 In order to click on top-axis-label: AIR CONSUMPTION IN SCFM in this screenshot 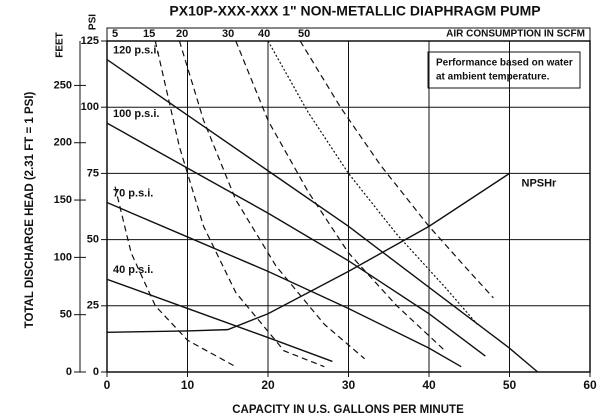, I will do `click(515, 34)`.